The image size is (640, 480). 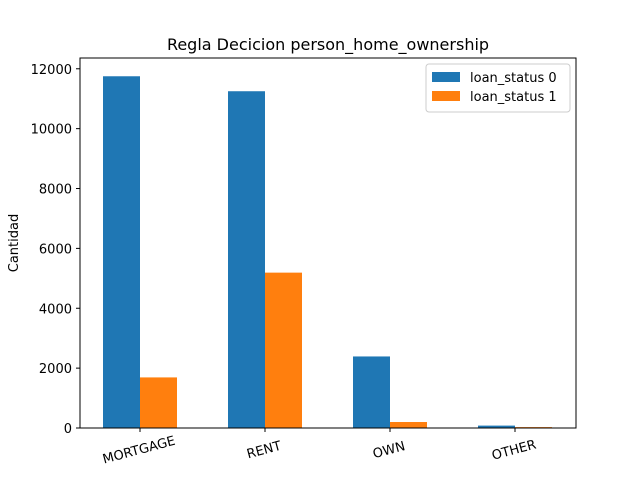 I want to click on y-tick-label-1: 2000, so click(x=55, y=369).